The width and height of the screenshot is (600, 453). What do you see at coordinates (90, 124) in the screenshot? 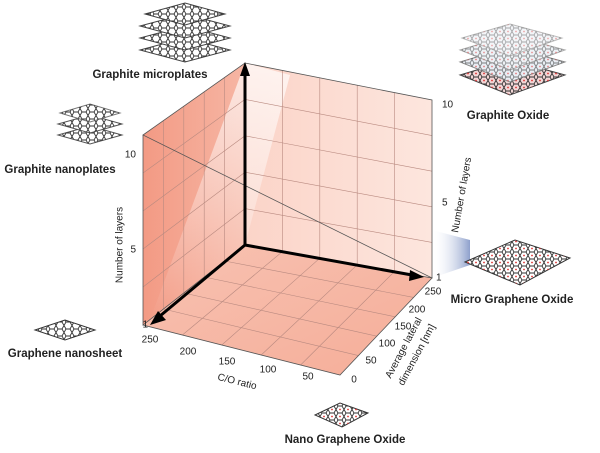
I see `graphite-nanoplates-image` at bounding box center [90, 124].